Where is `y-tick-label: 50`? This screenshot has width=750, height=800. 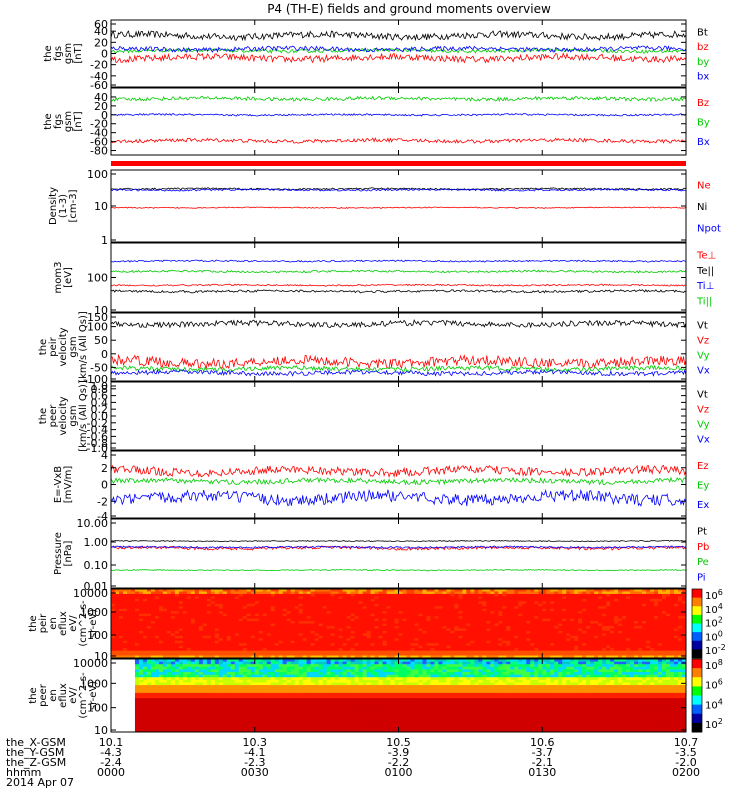
y-tick-label: 50 is located at coordinates (101, 340).